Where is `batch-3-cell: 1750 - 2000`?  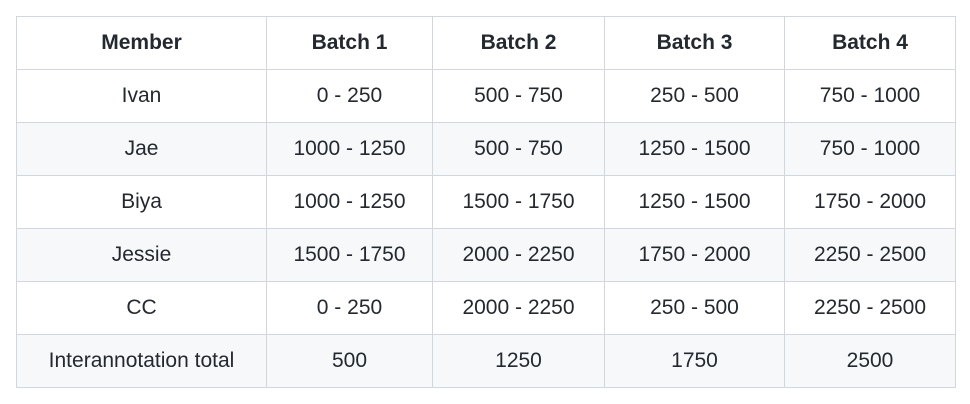
batch-3-cell: 1750 - 2000 is located at coordinates (694, 255).